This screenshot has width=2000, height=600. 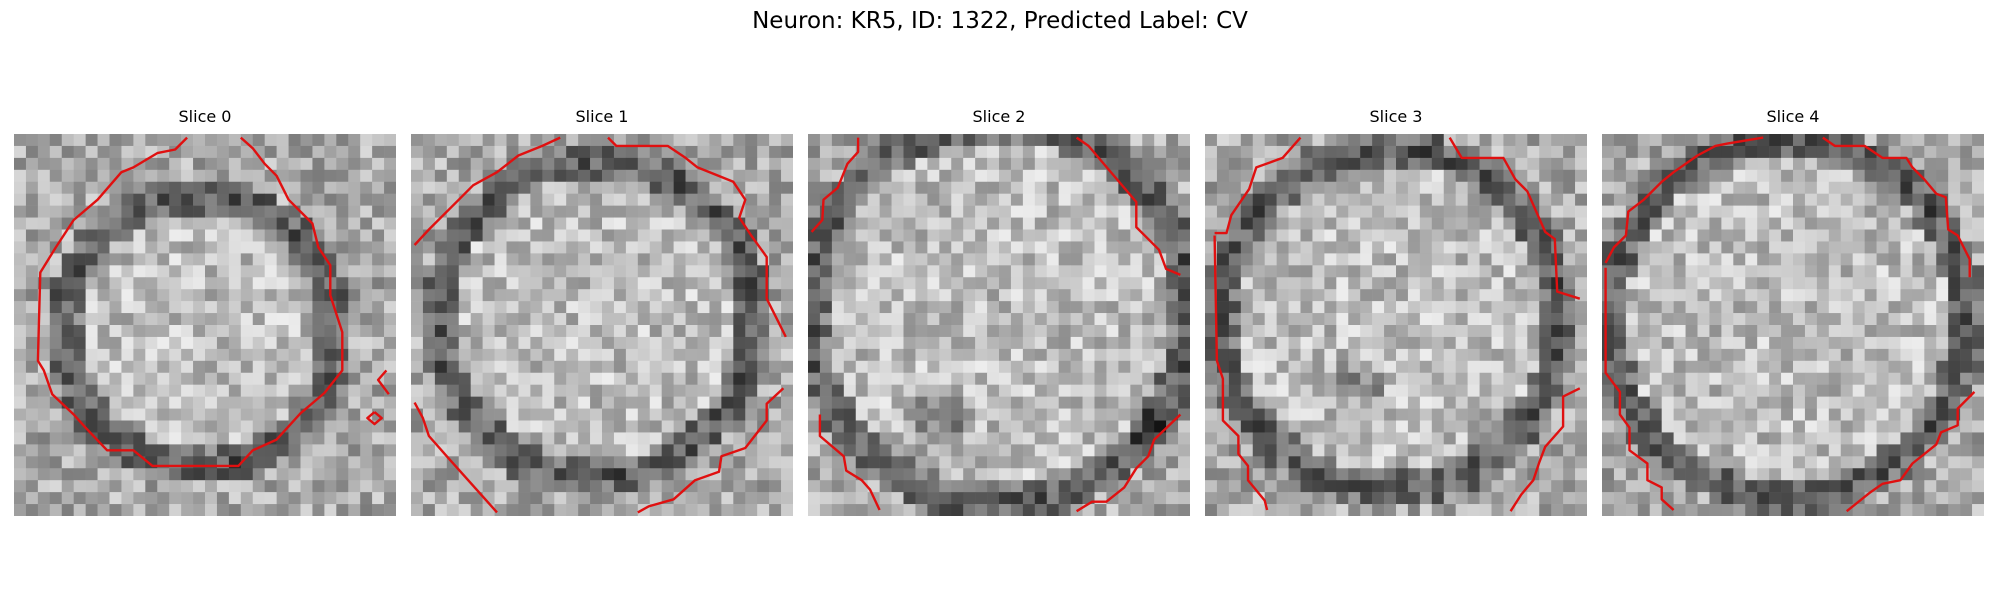 What do you see at coordinates (1793, 116) in the screenshot?
I see `panel-title: Slice 4` at bounding box center [1793, 116].